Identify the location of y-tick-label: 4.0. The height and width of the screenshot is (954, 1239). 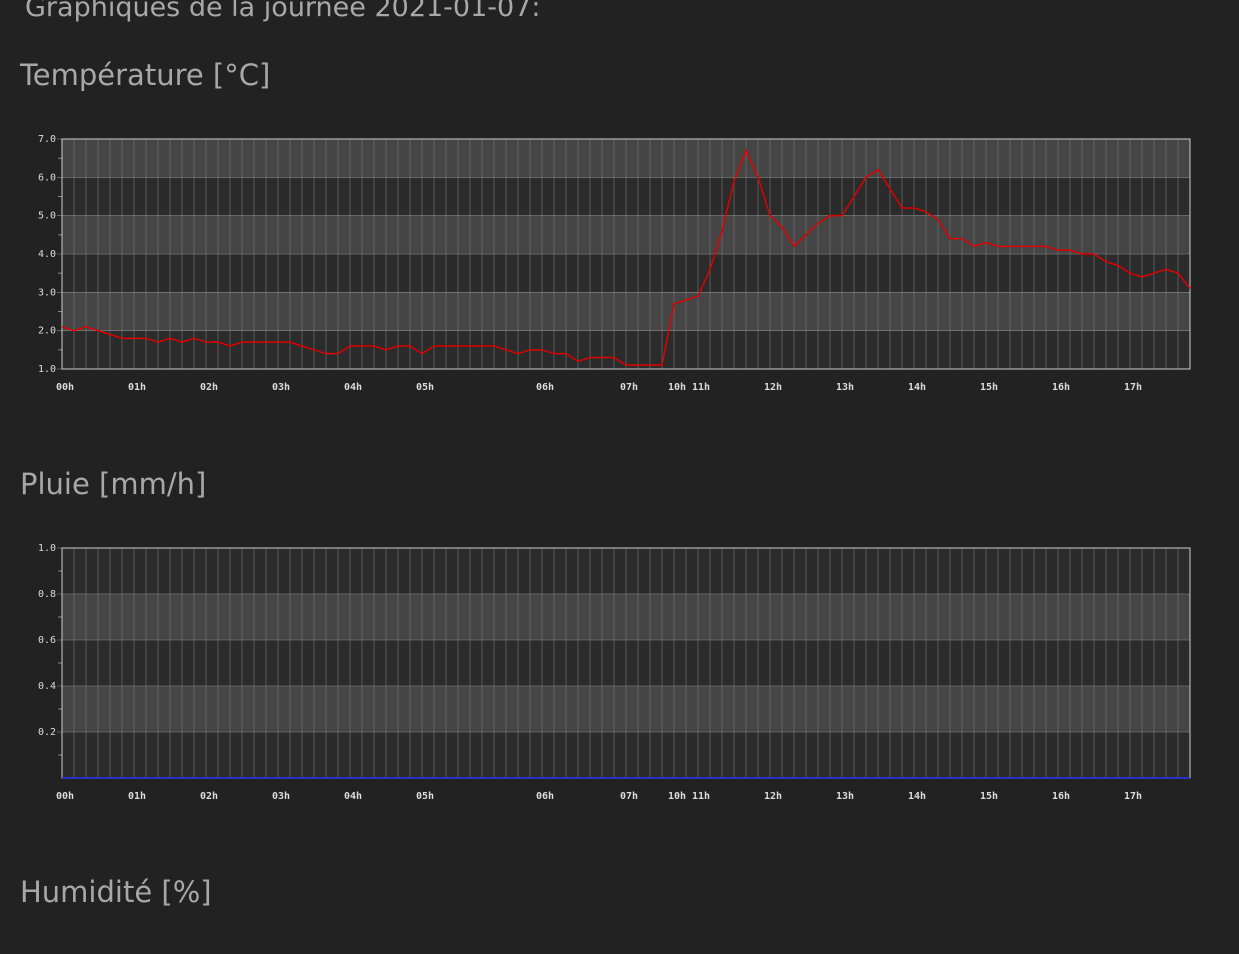
(47, 254).